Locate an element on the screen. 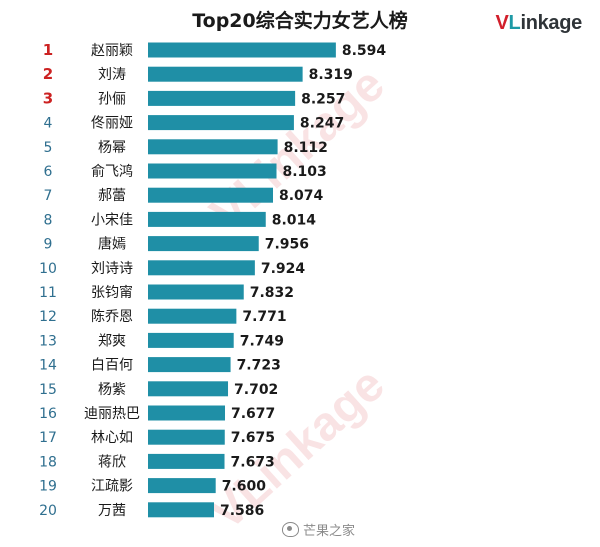 The width and height of the screenshot is (600, 547). rank-label: 17 is located at coordinates (48, 438).